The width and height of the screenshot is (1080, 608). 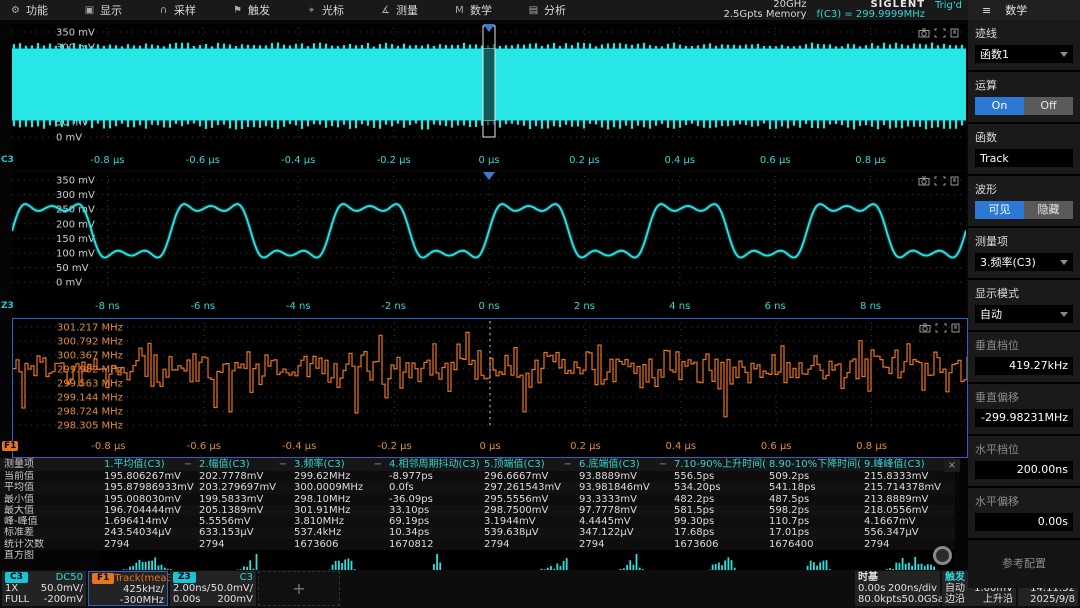 I want to click on table-value: 482.2ps, so click(x=717, y=499).